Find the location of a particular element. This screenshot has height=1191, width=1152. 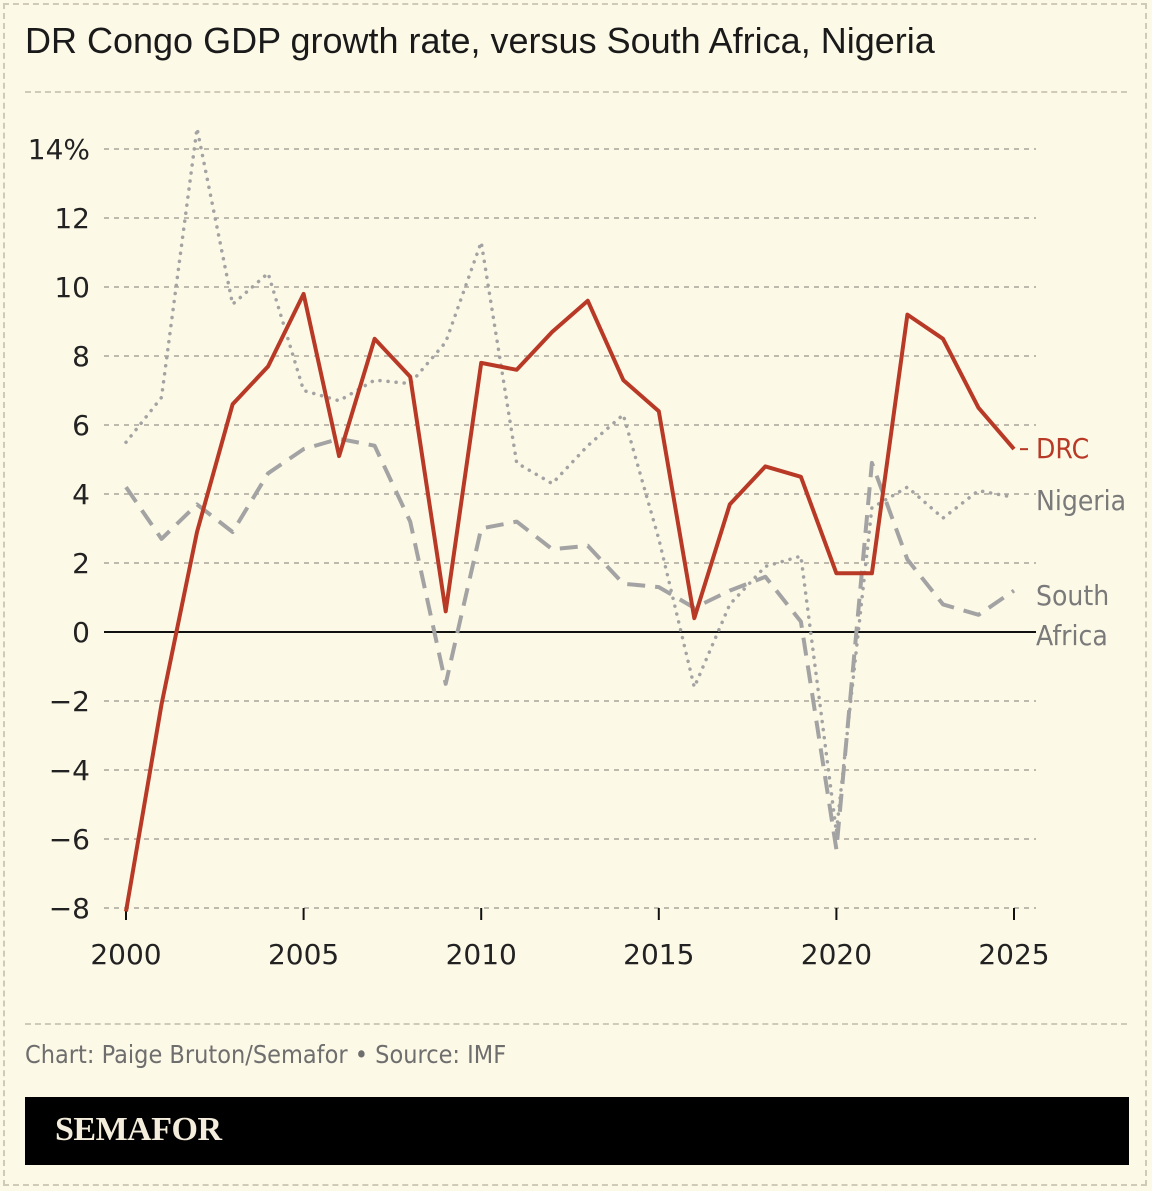

x-tick-label: 2020 is located at coordinates (836, 954).